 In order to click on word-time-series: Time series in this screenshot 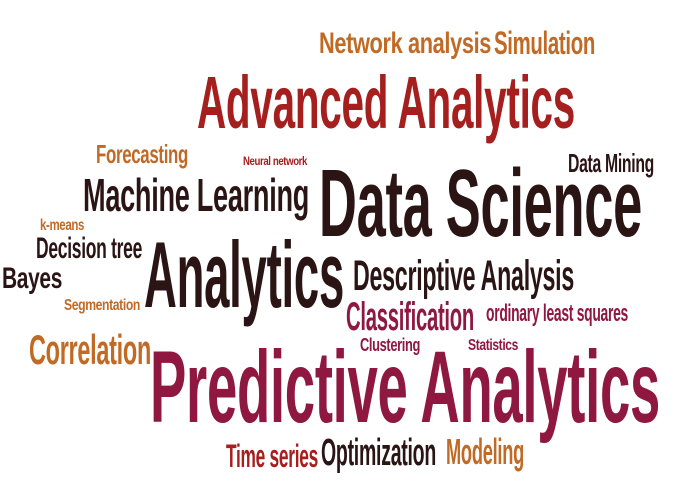, I will do `click(272, 456)`.